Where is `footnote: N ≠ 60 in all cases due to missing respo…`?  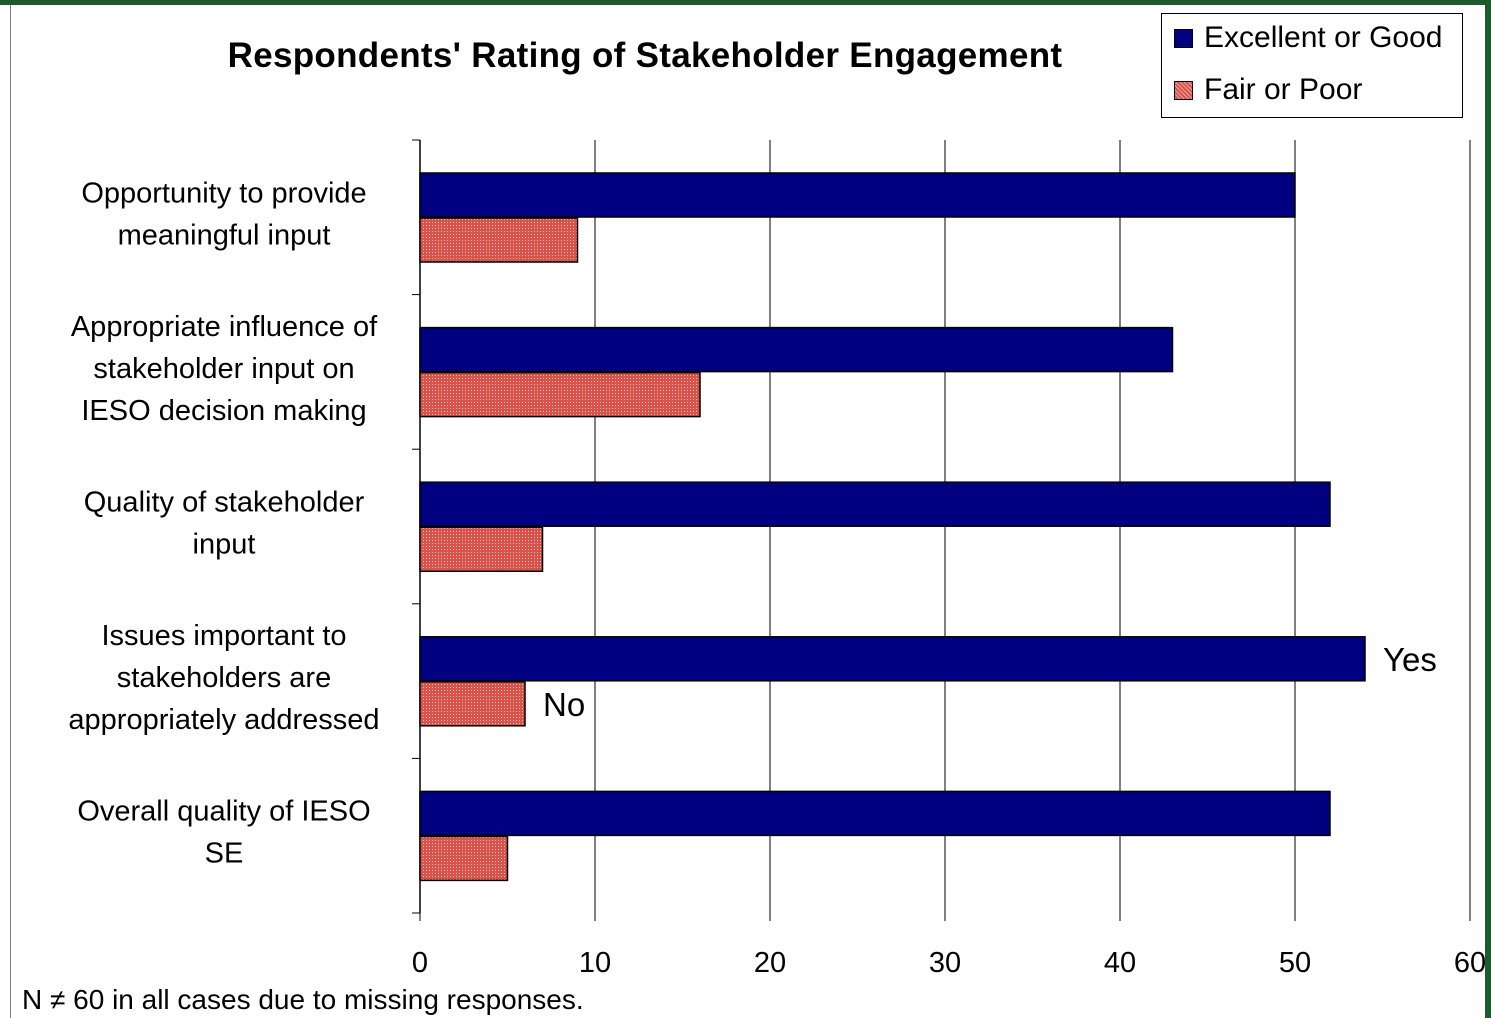
footnote: N ≠ 60 in all cases due to missing respo… is located at coordinates (303, 999).